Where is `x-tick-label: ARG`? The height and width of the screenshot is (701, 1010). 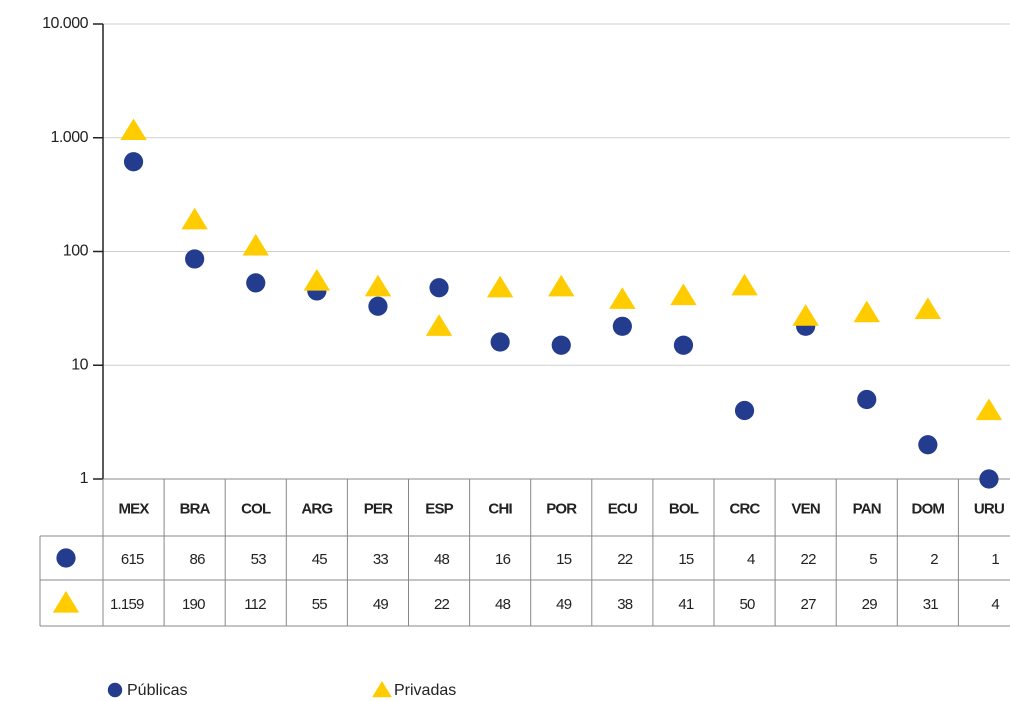
x-tick-label: ARG is located at coordinates (316, 508).